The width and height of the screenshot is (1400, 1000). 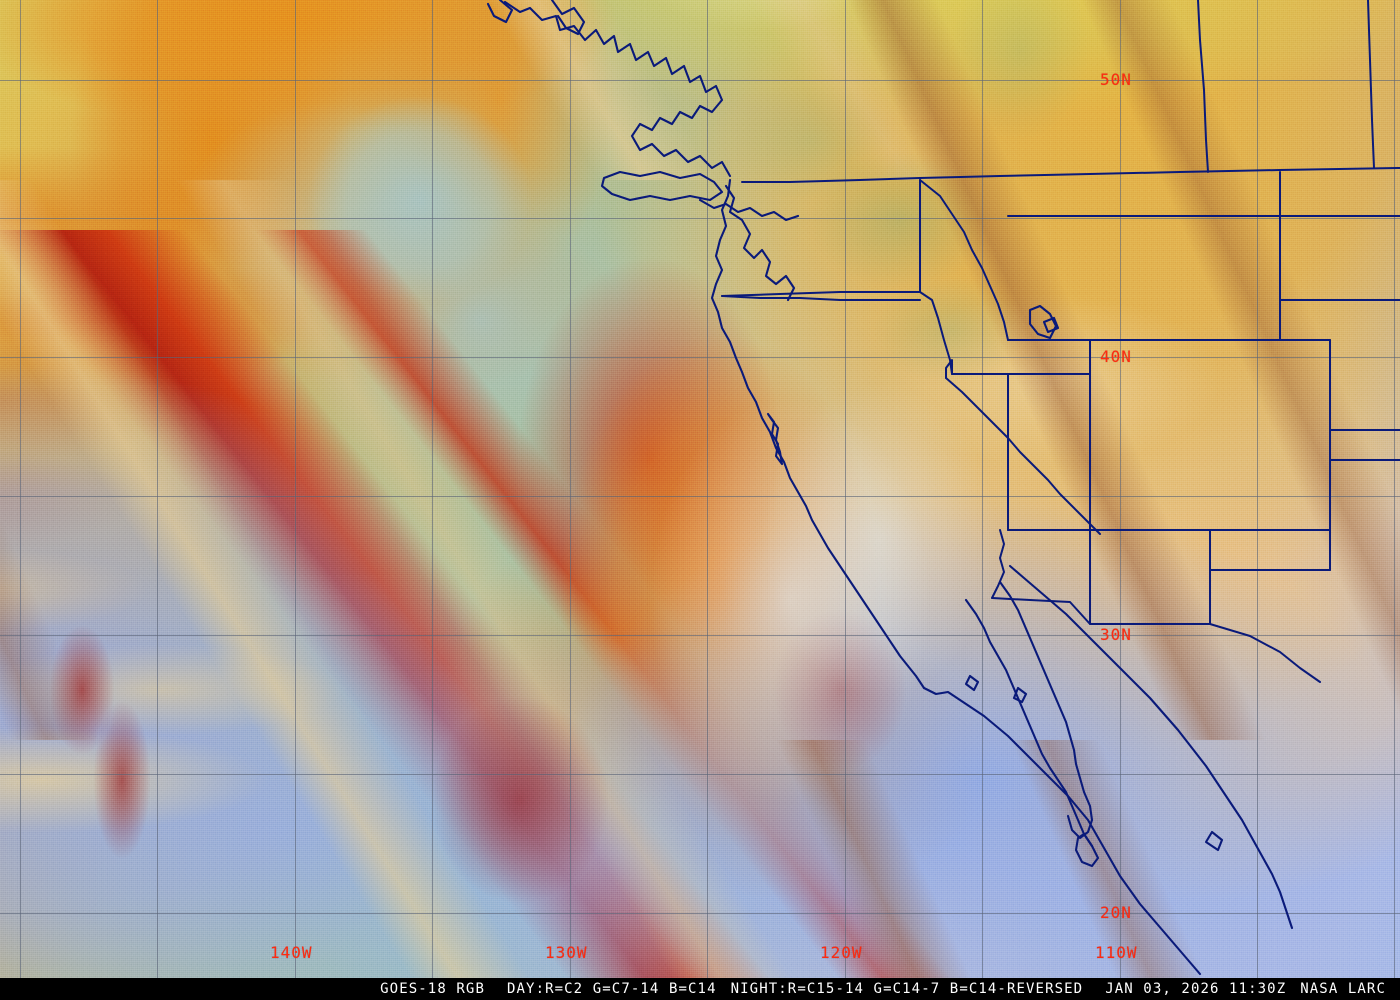 I want to click on caption-night-recipe: NIGHT:R=C15-14 G=C14-7 B=C14-REVERSED, so click(x=907, y=989).